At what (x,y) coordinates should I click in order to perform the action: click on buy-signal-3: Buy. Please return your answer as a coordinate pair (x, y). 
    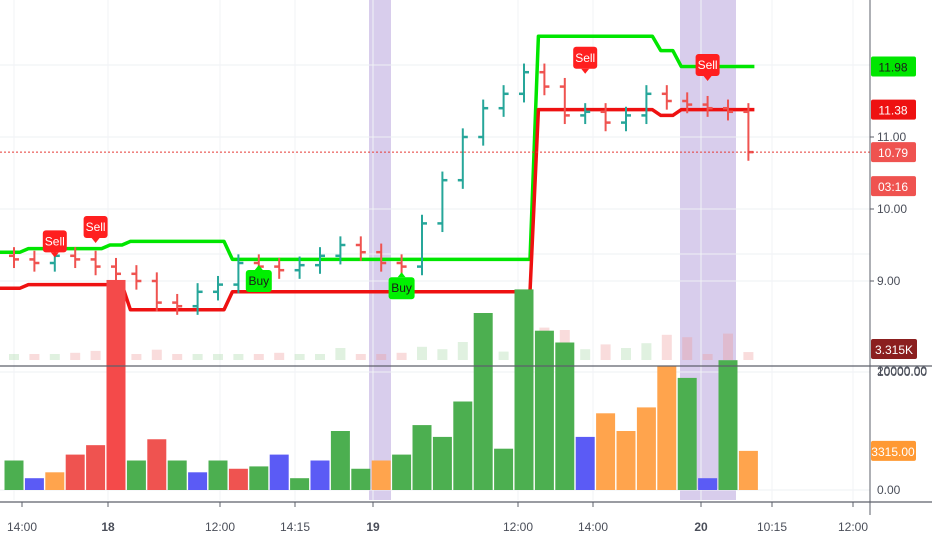
    Looking at the image, I should click on (401, 286).